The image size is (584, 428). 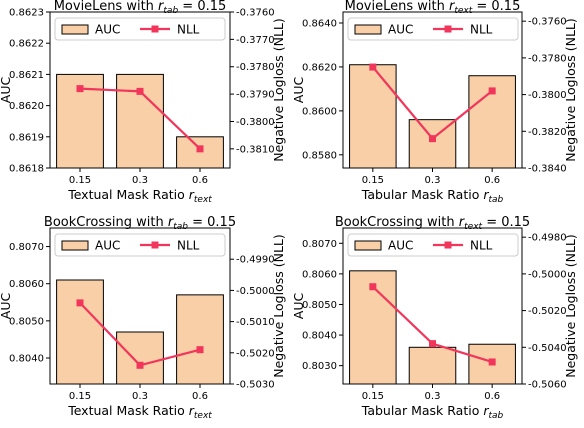 I want to click on y2-tick-label: -0.5040, so click(x=547, y=348).